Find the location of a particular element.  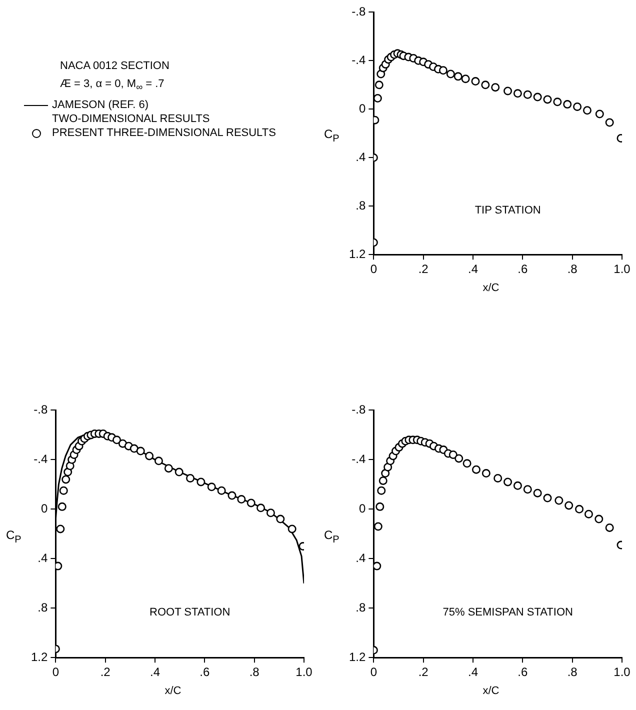

text: NACA 0012 SECTION is located at coordinates (115, 66).